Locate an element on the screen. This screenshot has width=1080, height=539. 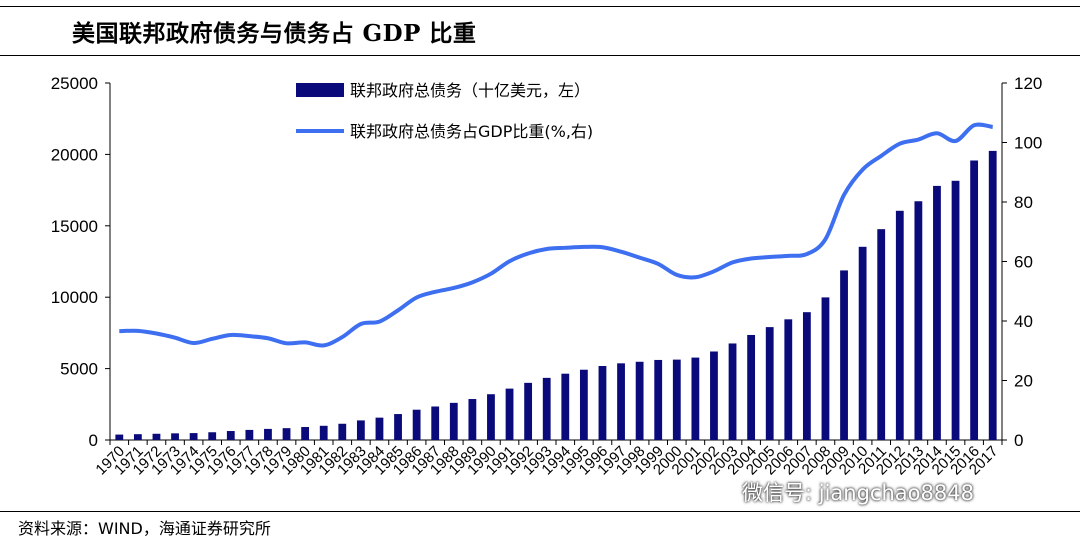
right-tick-label: 60 is located at coordinates (1023, 262).